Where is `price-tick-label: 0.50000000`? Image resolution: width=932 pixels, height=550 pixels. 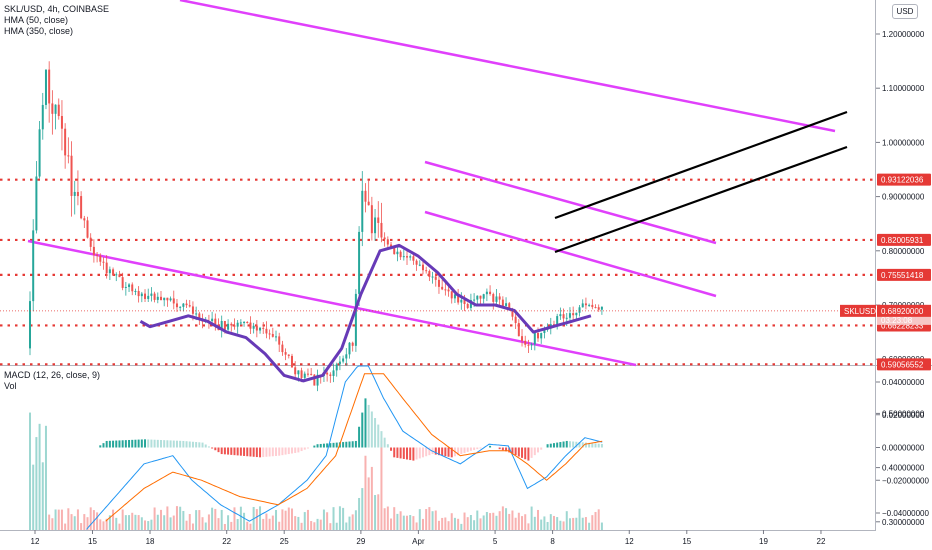
price-tick-label: 0.50000000 is located at coordinates (903, 413).